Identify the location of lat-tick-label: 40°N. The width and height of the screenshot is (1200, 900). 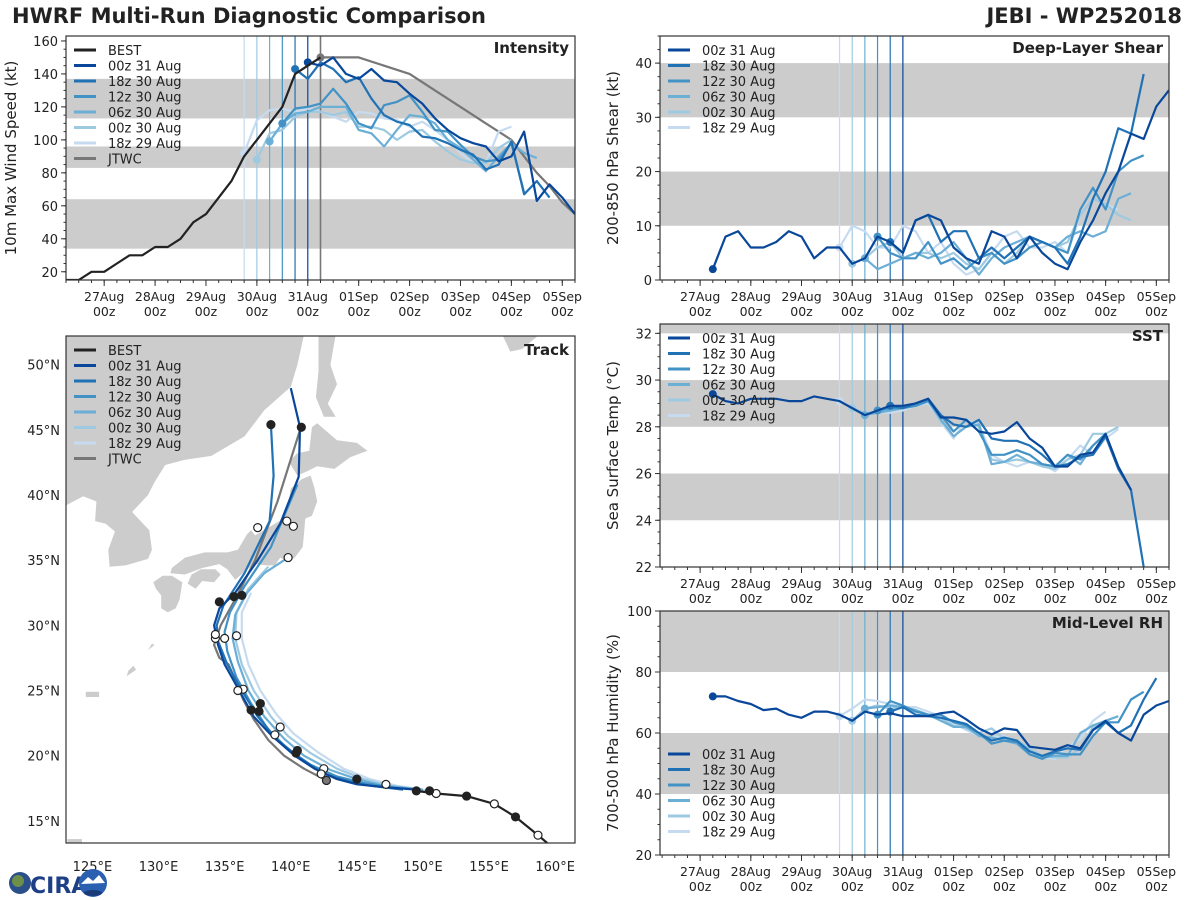
(43, 496).